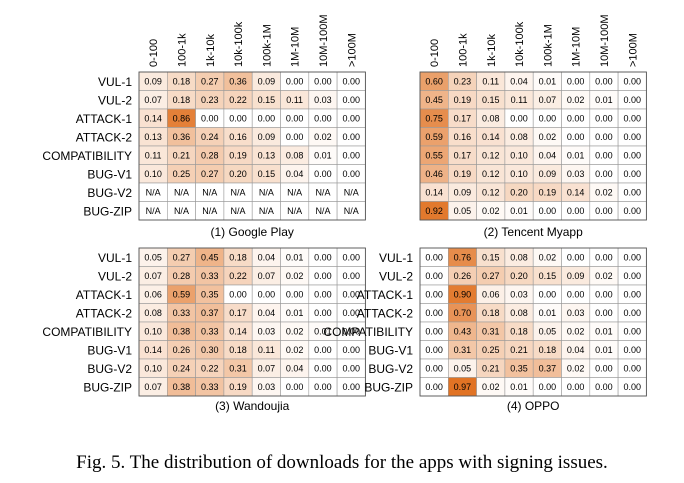 This screenshot has width=684, height=483. What do you see at coordinates (238, 369) in the screenshot?
I see `cell-value-label: 0.31` at bounding box center [238, 369].